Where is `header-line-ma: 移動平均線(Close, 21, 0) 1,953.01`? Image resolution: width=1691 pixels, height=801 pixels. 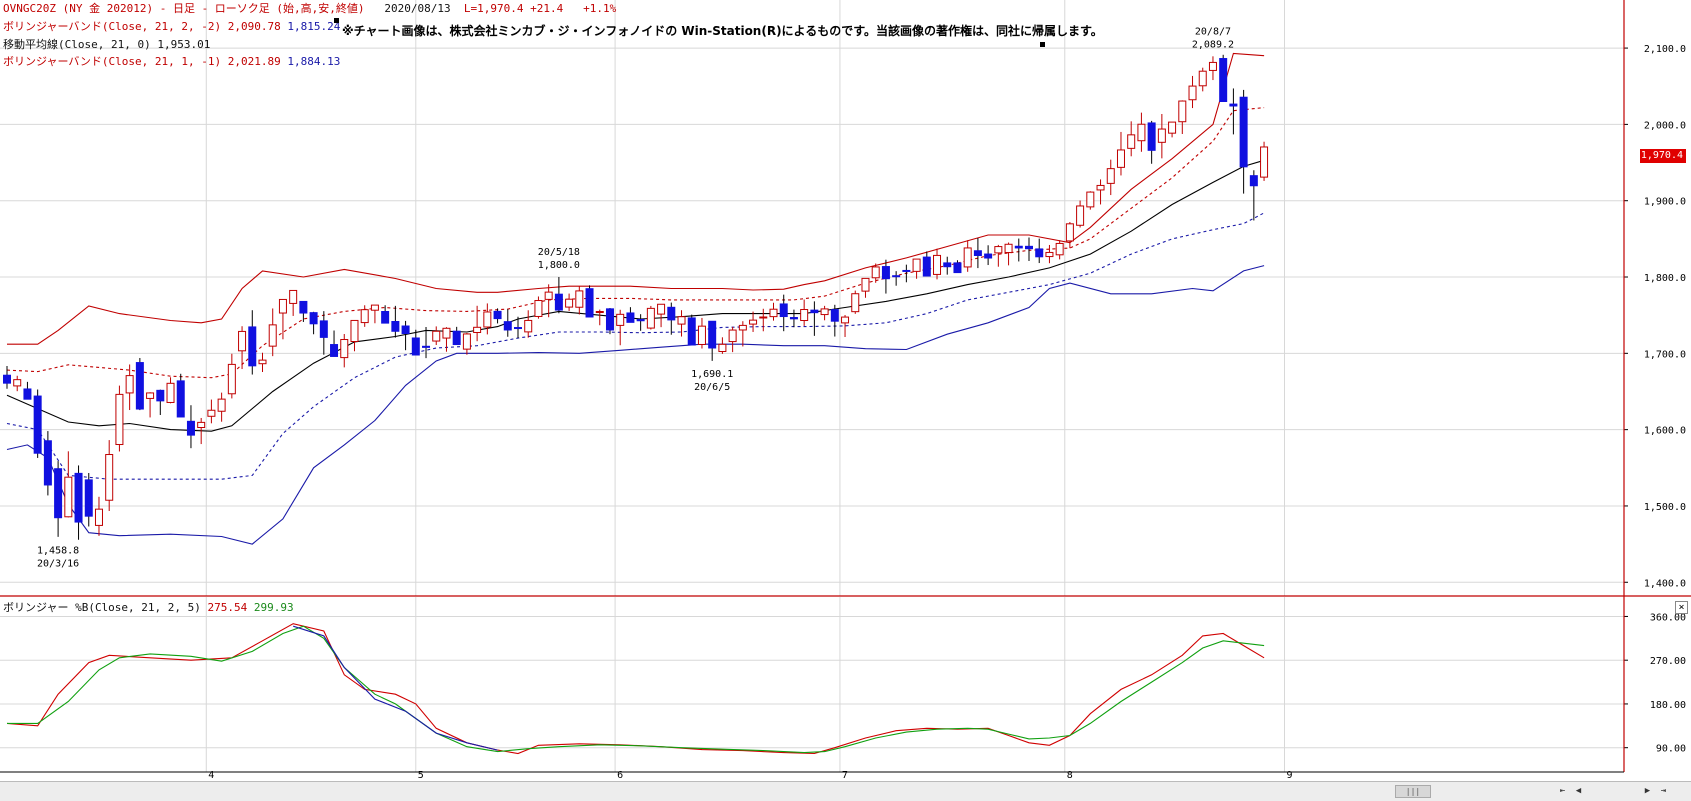
header-line-ma: 移動平均線(Close, 21, 0) 1,953.01 is located at coordinates (106, 44).